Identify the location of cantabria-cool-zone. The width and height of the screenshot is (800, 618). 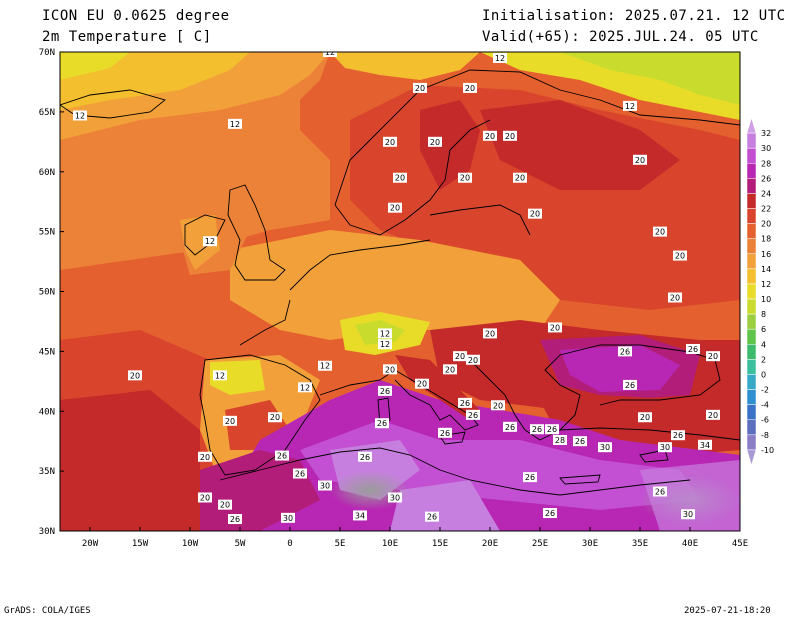
(237, 377).